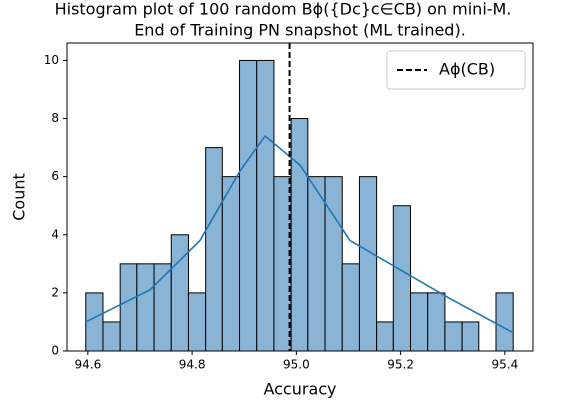  I want to click on x-tick-label: 94.8, so click(192, 365).